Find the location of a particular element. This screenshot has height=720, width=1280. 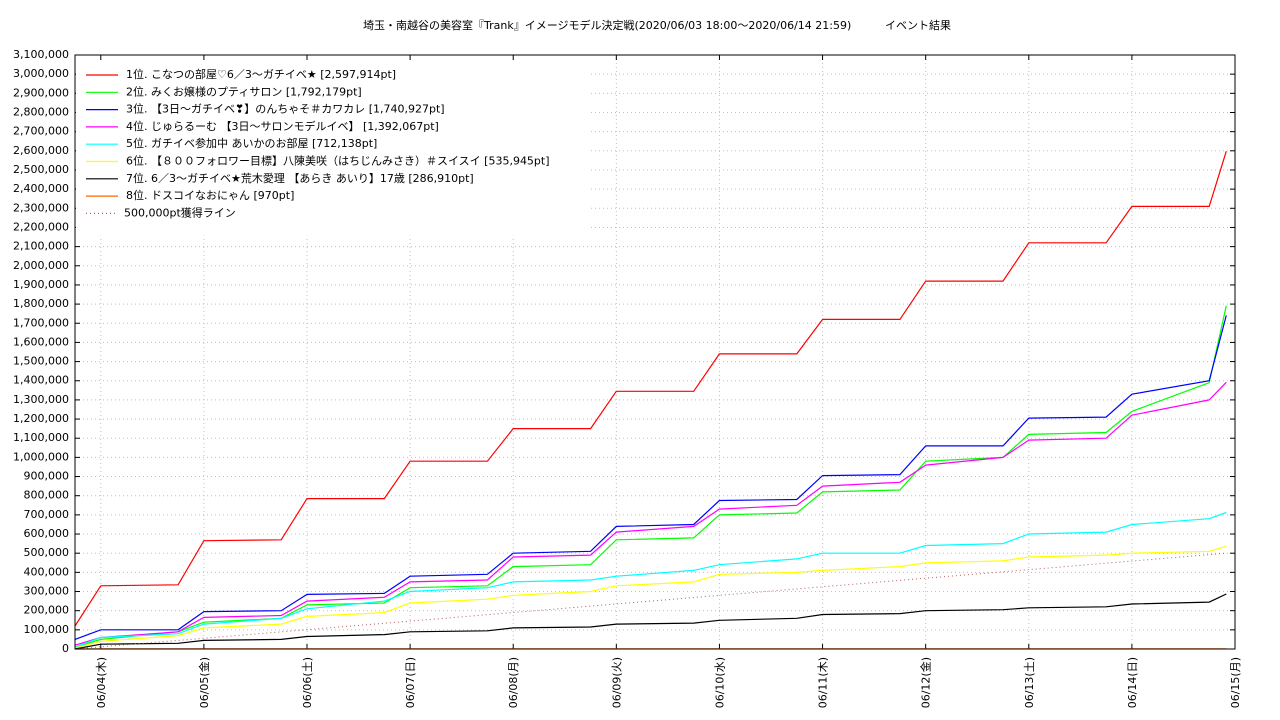

x-tick-label: 06/09(火) is located at coordinates (616, 682).